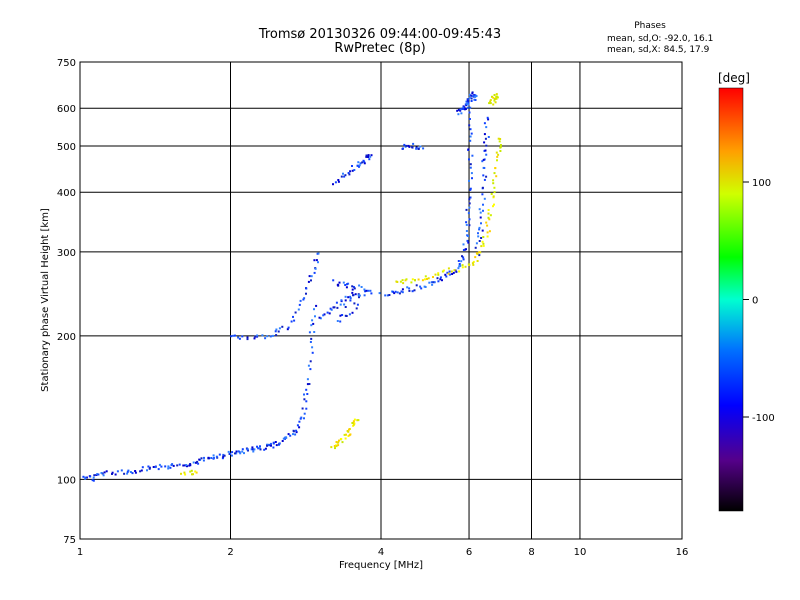 Image resolution: width=800 pixels, height=600 pixels. I want to click on x-tick-label: 16, so click(682, 552).